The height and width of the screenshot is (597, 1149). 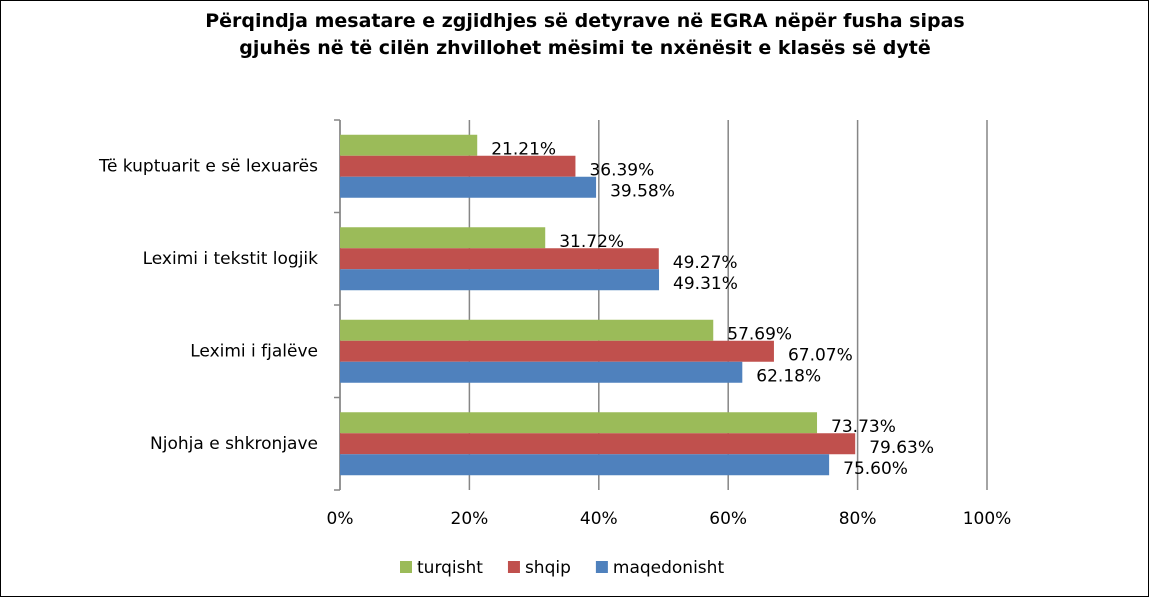 I want to click on y-tick-label: Leximi i tekstit logjik, so click(x=231, y=259).